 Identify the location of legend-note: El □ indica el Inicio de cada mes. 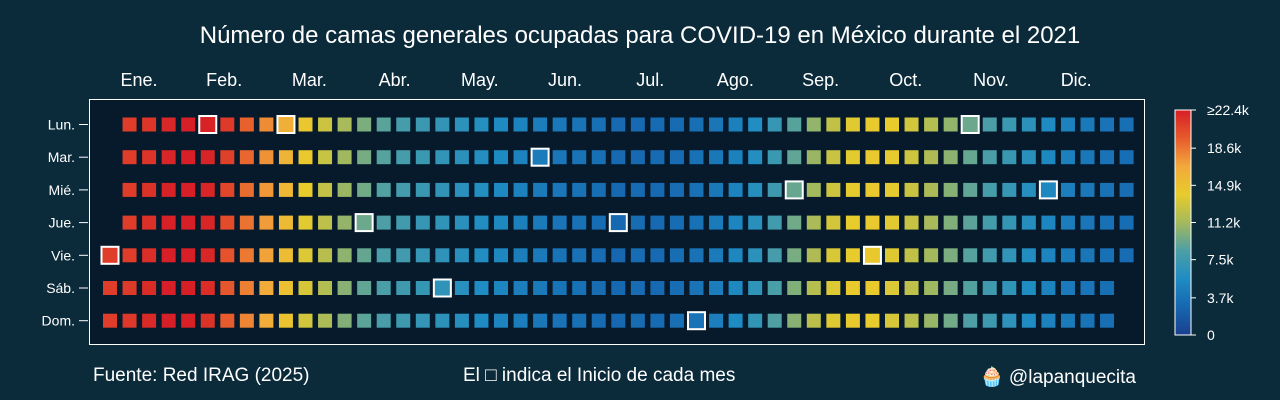
(599, 375).